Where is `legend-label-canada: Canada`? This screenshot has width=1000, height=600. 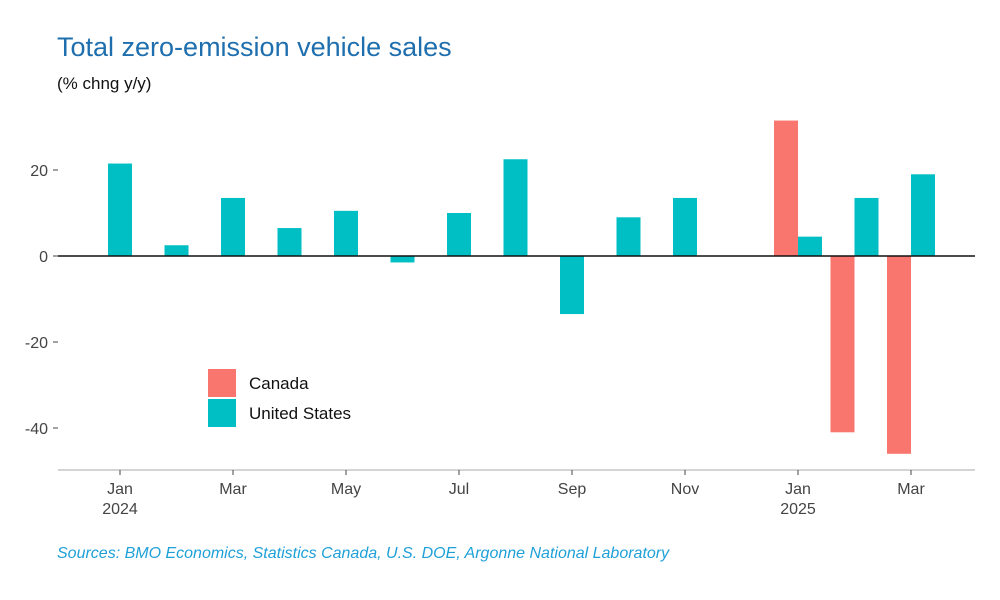
legend-label-canada: Canada is located at coordinates (279, 383).